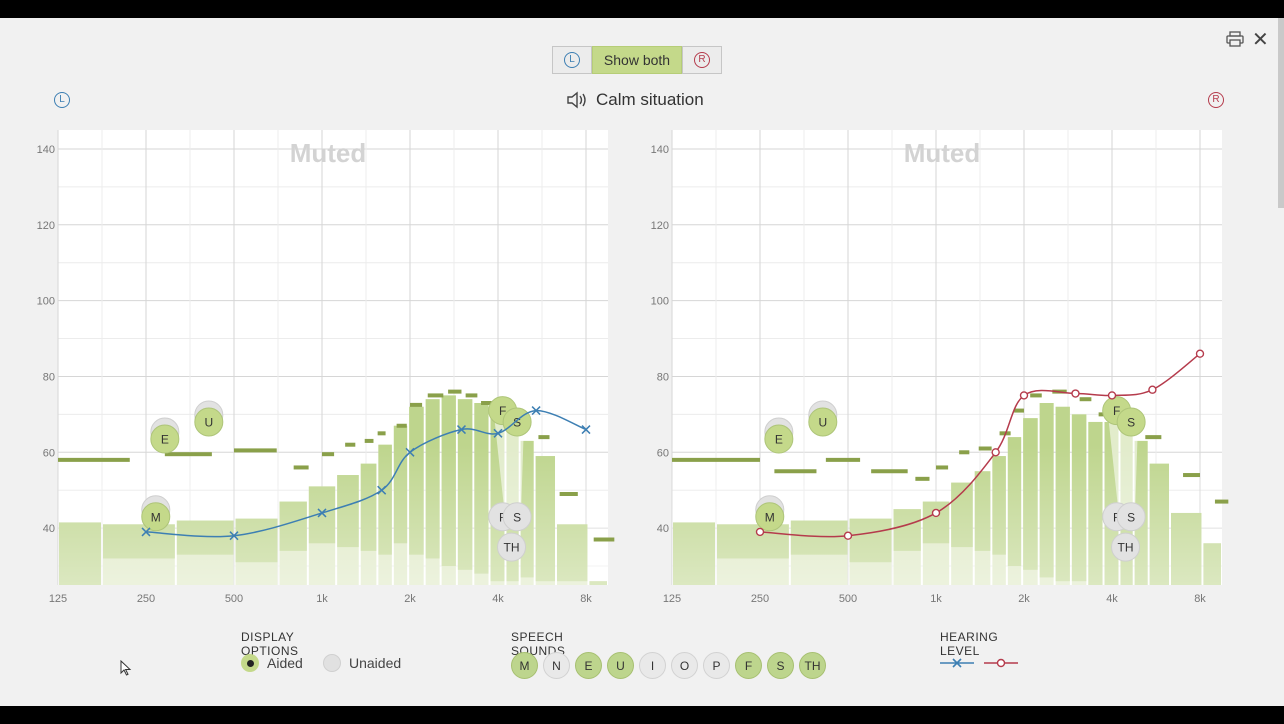 The height and width of the screenshot is (724, 1284). I want to click on left-ear-icon: L, so click(572, 60).